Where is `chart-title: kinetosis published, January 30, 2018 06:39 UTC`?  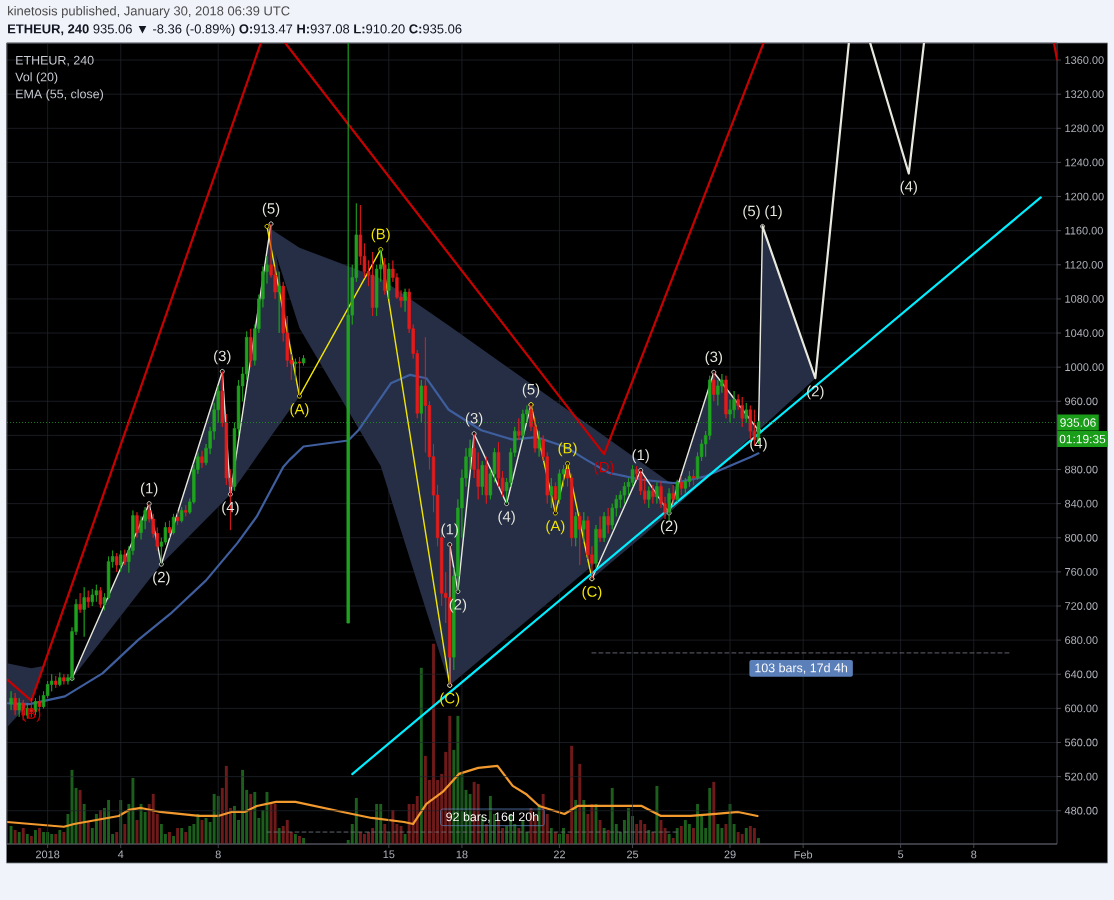 chart-title: kinetosis published, January 30, 2018 06:39 UTC is located at coordinates (149, 12).